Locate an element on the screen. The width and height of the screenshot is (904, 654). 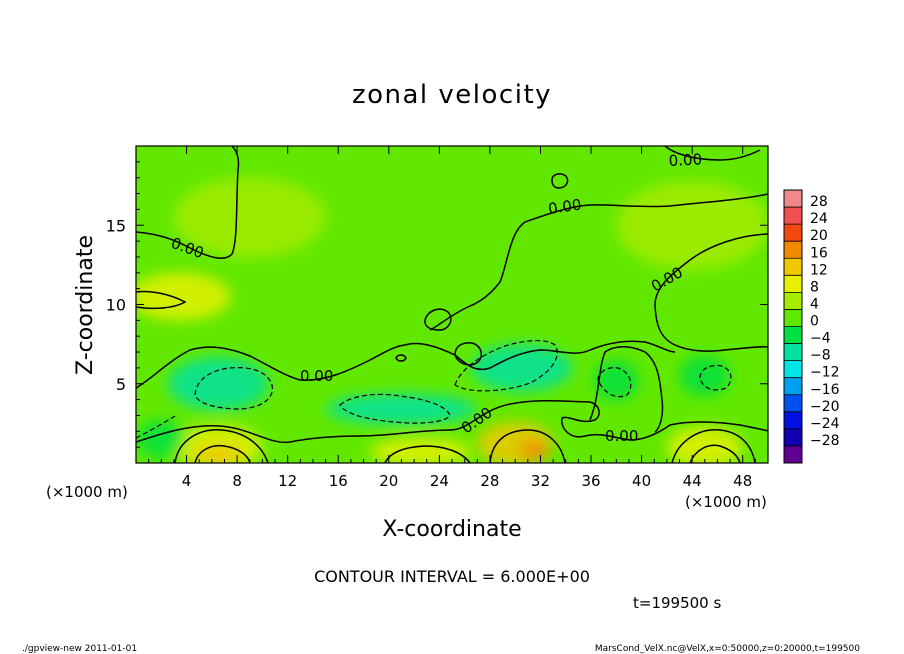
x-tick-label: 48 is located at coordinates (742, 481).